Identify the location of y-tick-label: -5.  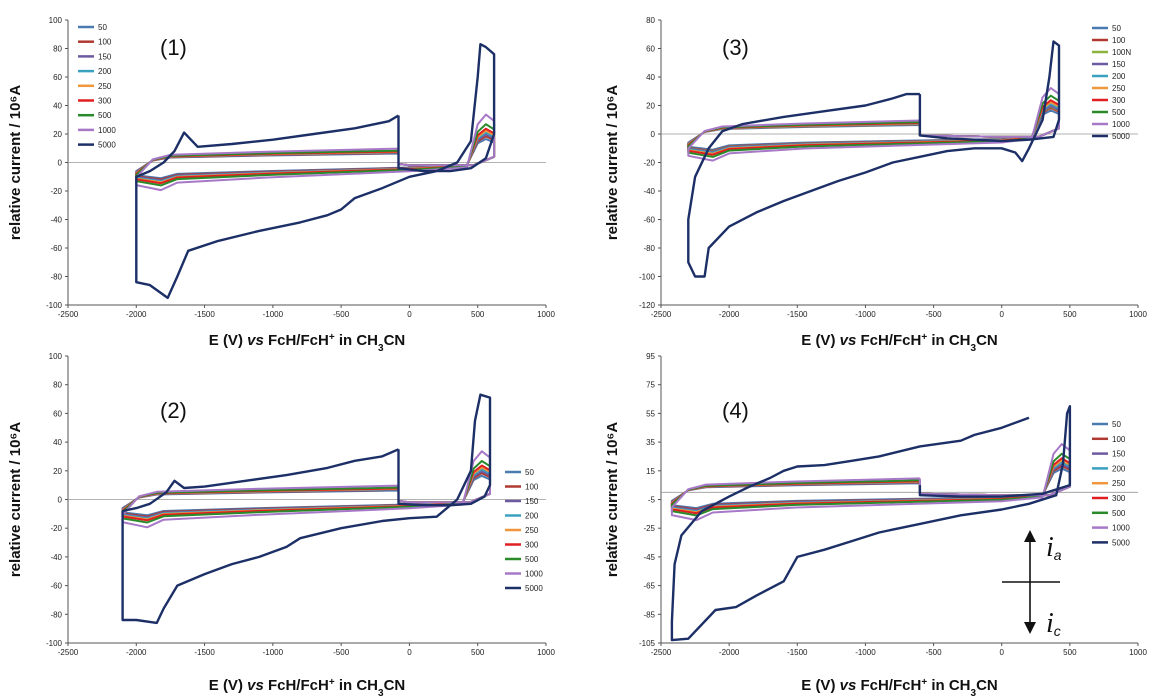
(652, 500).